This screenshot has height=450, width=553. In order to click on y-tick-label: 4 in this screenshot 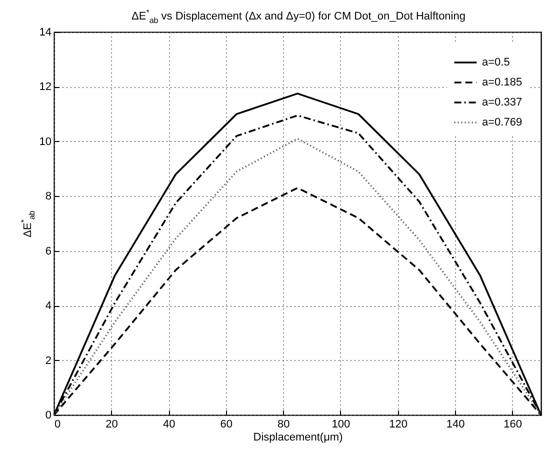, I will do `click(48, 306)`.